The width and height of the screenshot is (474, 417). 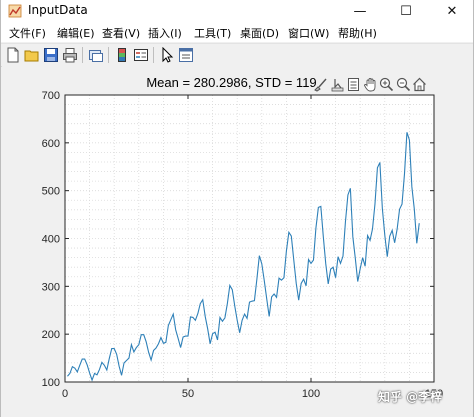 I want to click on rotate-icon, so click(x=353, y=84).